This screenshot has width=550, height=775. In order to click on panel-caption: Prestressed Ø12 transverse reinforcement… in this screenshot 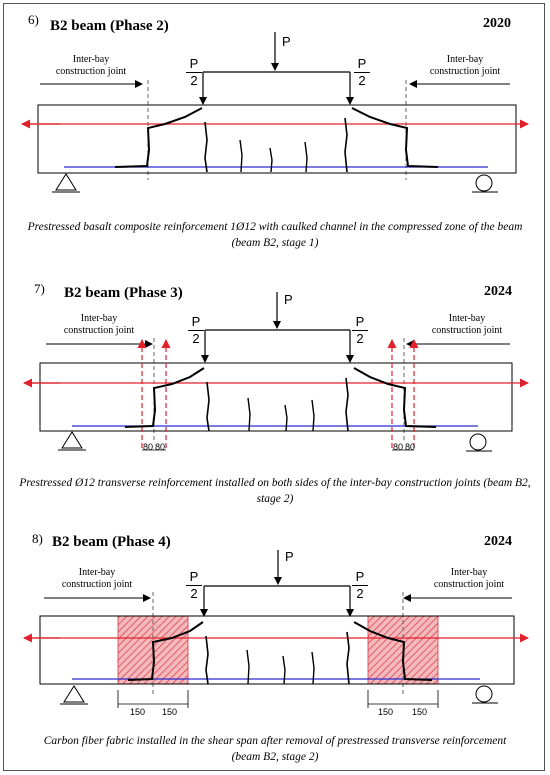, I will do `click(275, 491)`.